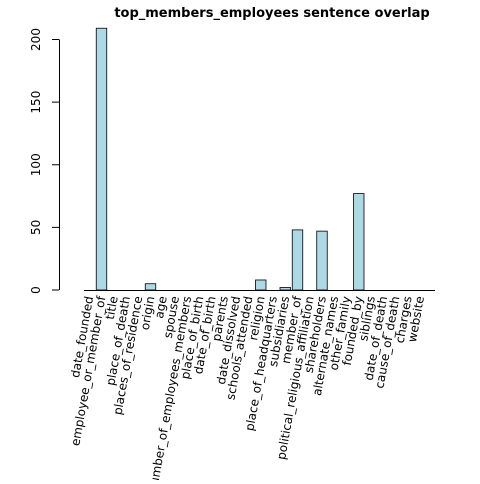 This screenshot has height=484, width=480. What do you see at coordinates (36, 39) in the screenshot?
I see `y-tick-label: 200` at bounding box center [36, 39].